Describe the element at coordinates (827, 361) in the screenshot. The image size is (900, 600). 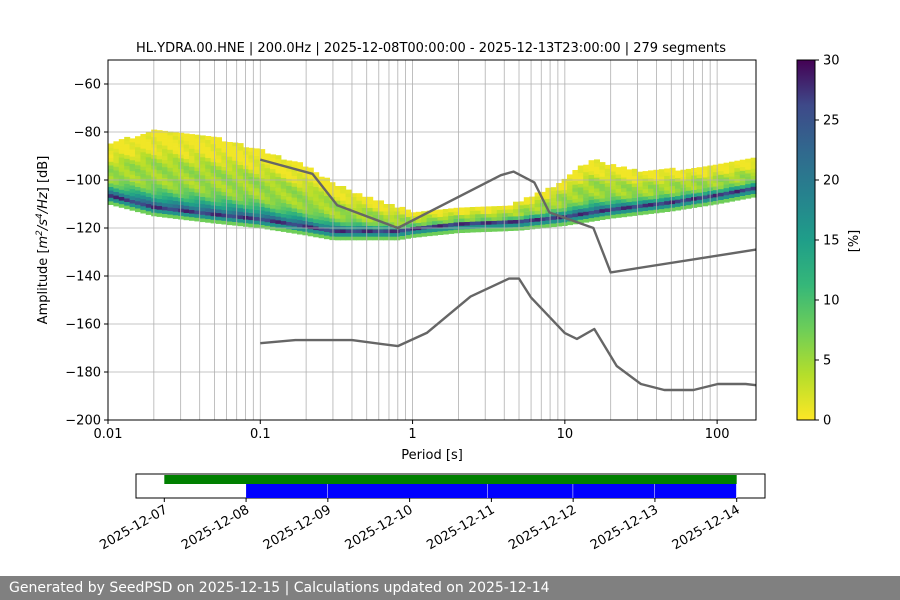
I see `colorbar-tick-label: 5` at that location.